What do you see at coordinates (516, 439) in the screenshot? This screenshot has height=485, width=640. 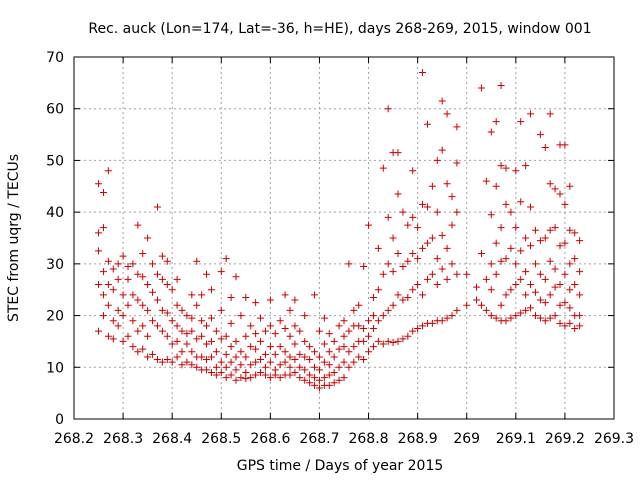 I see `x-tick-label: 269.1` at bounding box center [516, 439].